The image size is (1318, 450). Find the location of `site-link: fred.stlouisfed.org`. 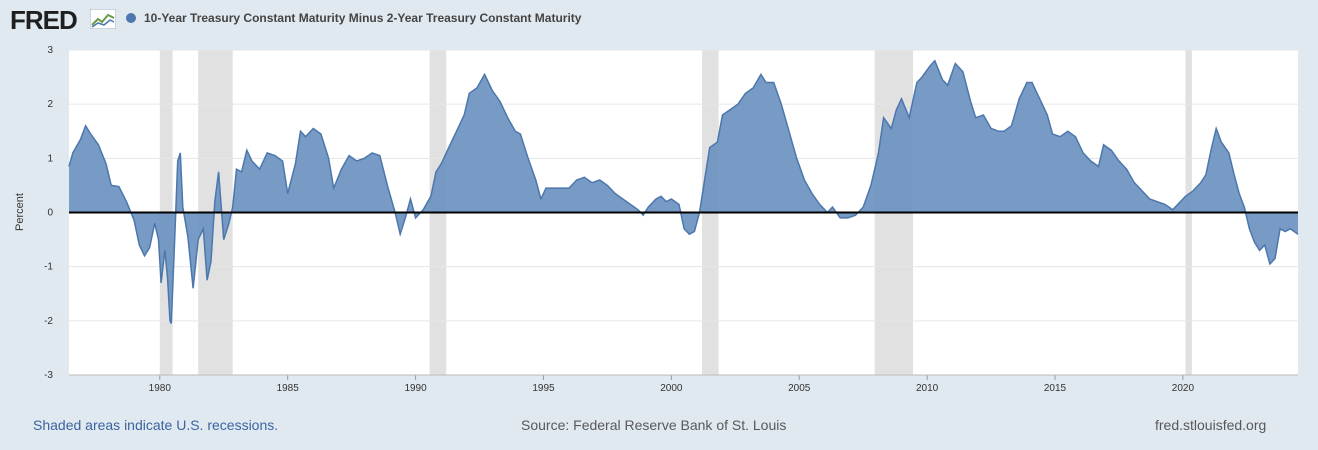

site-link: fred.stlouisfed.org is located at coordinates (1211, 425).